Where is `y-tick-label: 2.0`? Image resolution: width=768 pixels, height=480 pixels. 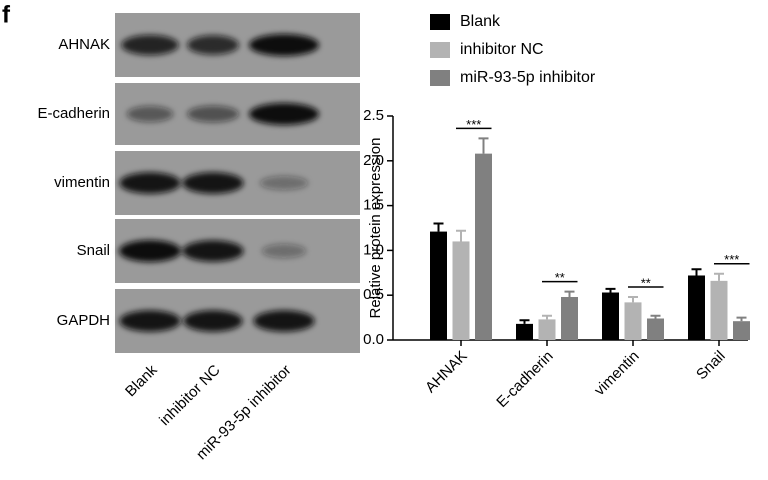 y-tick-label: 2.0 is located at coordinates (373, 160).